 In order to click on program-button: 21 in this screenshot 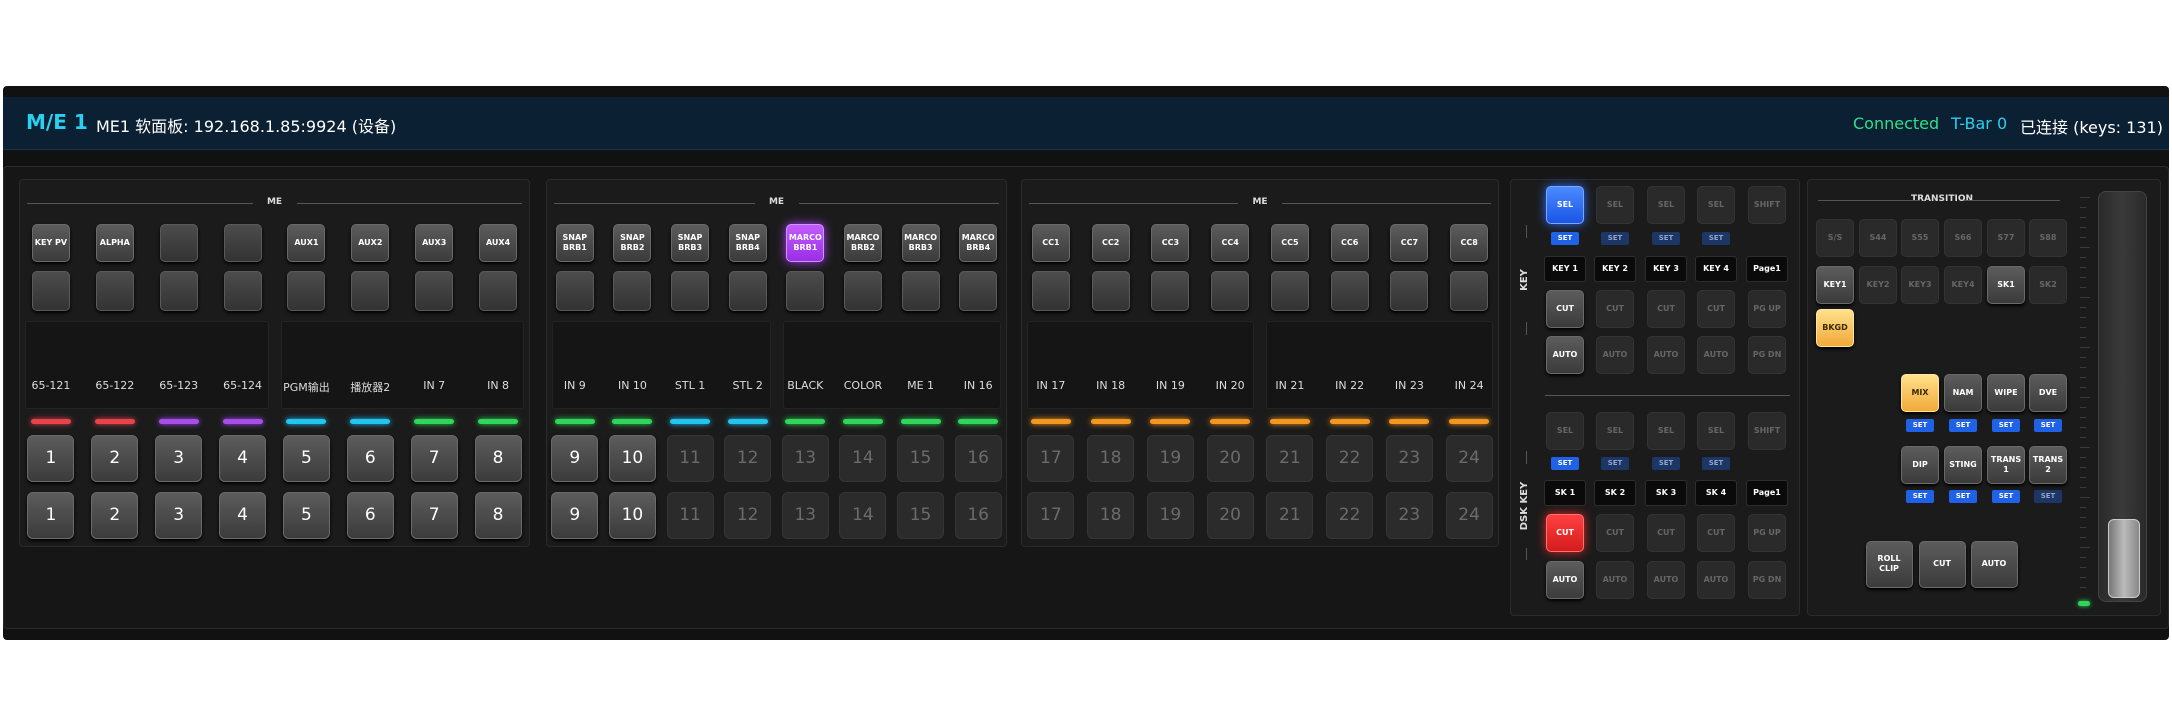, I will do `click(1290, 458)`.